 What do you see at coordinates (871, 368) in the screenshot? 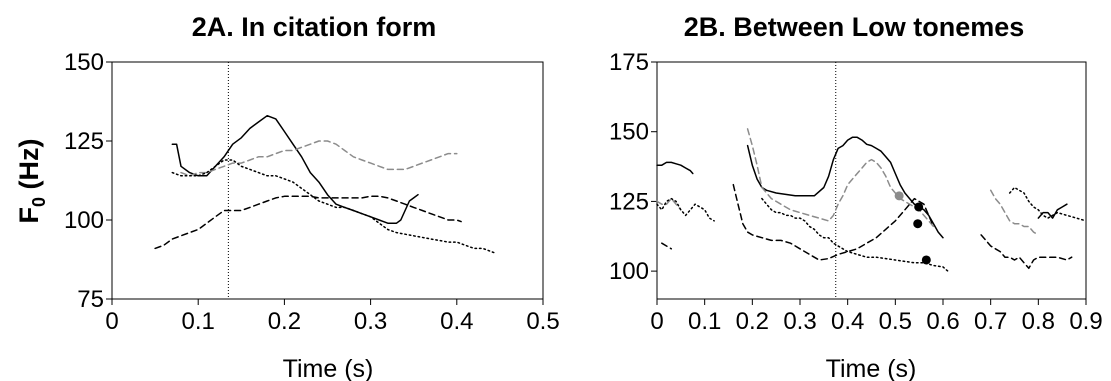
I see `panel-2b-x-axis-label: Time (s)` at bounding box center [871, 368].